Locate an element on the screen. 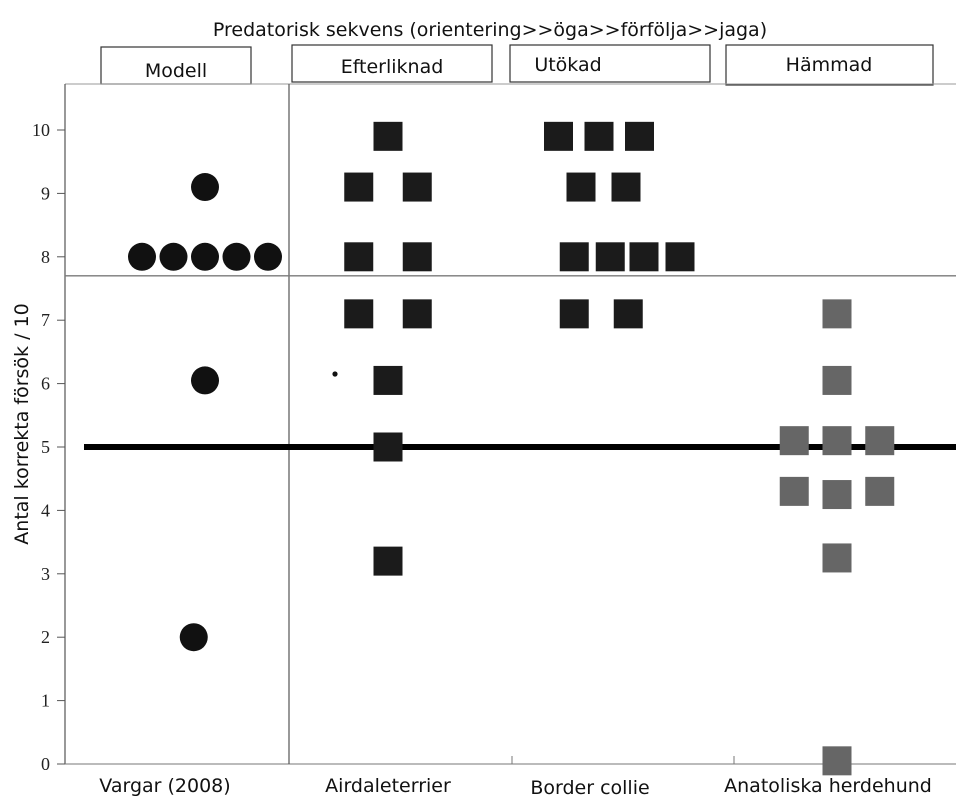 This screenshot has width=956, height=799. y-tick-label: 5 is located at coordinates (45, 447).